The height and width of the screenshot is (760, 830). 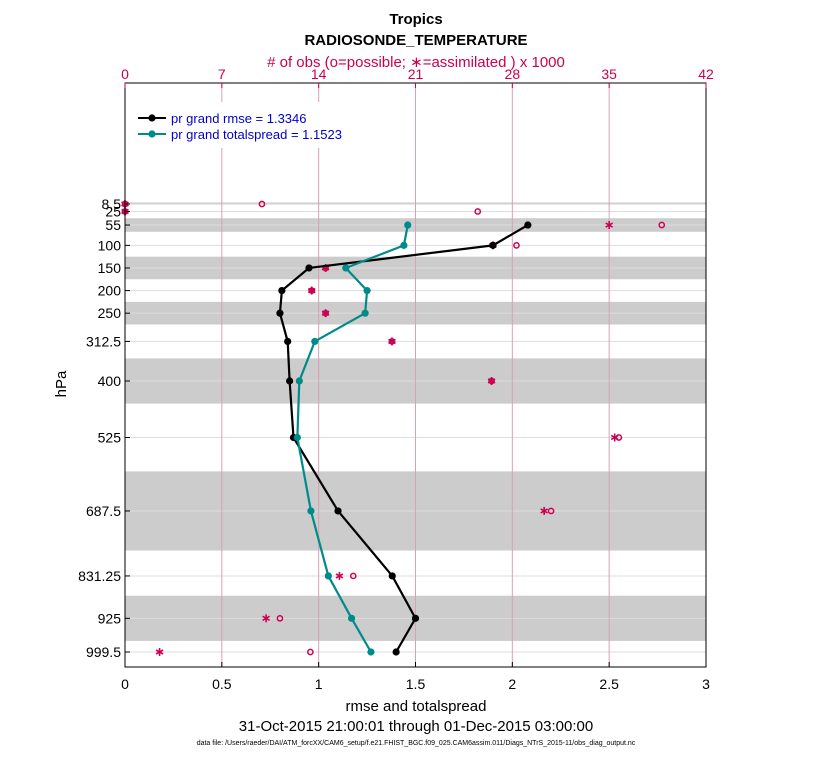 I want to click on y-tick-label-12: 925, so click(x=110, y=618).